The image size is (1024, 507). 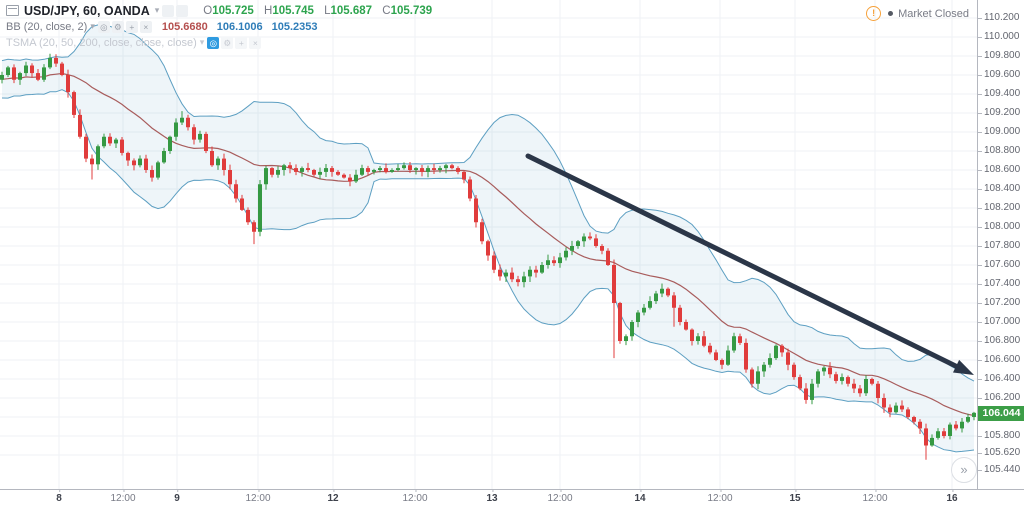 I want to click on price-tick-label: 108.600, so click(x=999, y=169).